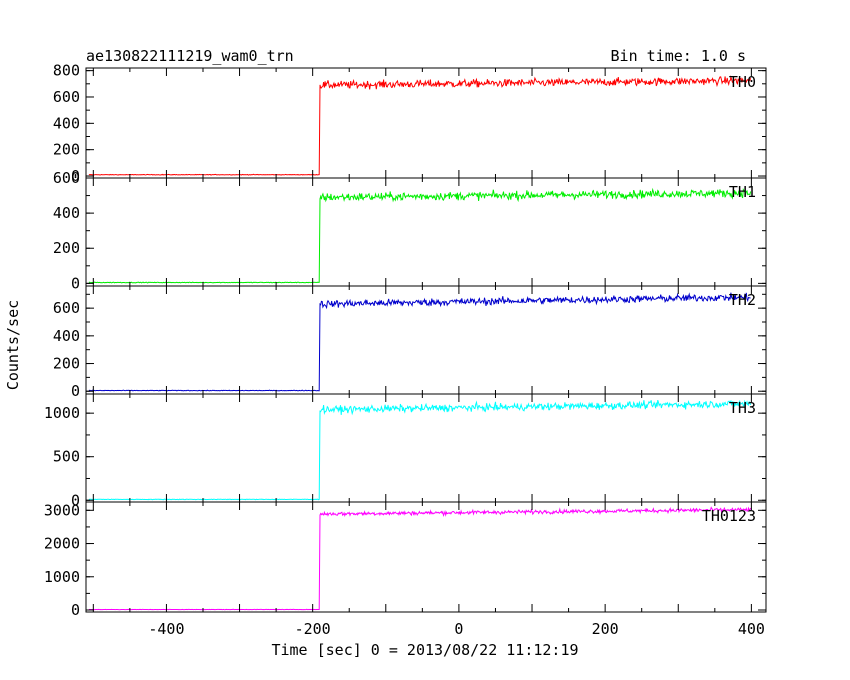 The width and height of the screenshot is (850, 680). I want to click on chart-title: ae130822111219_wam0_trn, so click(190, 56).